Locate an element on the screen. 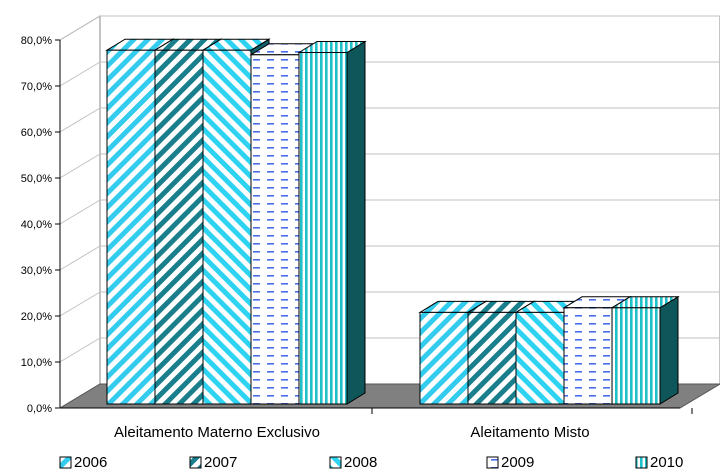 The image size is (720, 471). legend-label: 2010 is located at coordinates (666, 462).